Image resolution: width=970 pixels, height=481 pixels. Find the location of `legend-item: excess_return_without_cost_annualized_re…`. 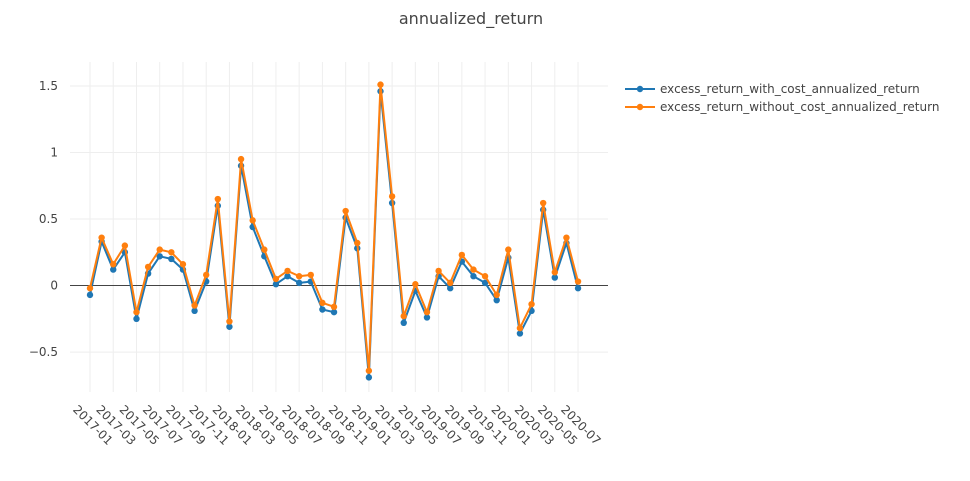

legend-item: excess_return_without_cost_annualized_re… is located at coordinates (782, 107).